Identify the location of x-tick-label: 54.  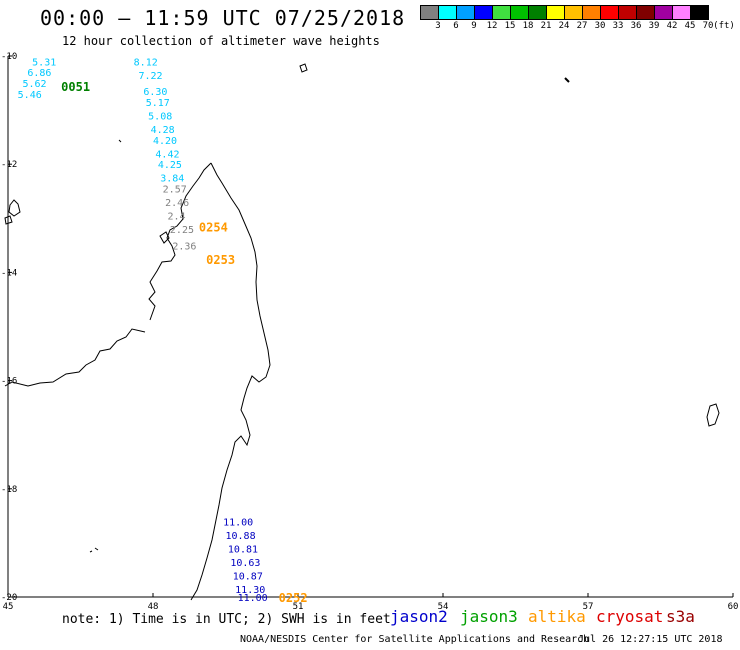
(443, 607).